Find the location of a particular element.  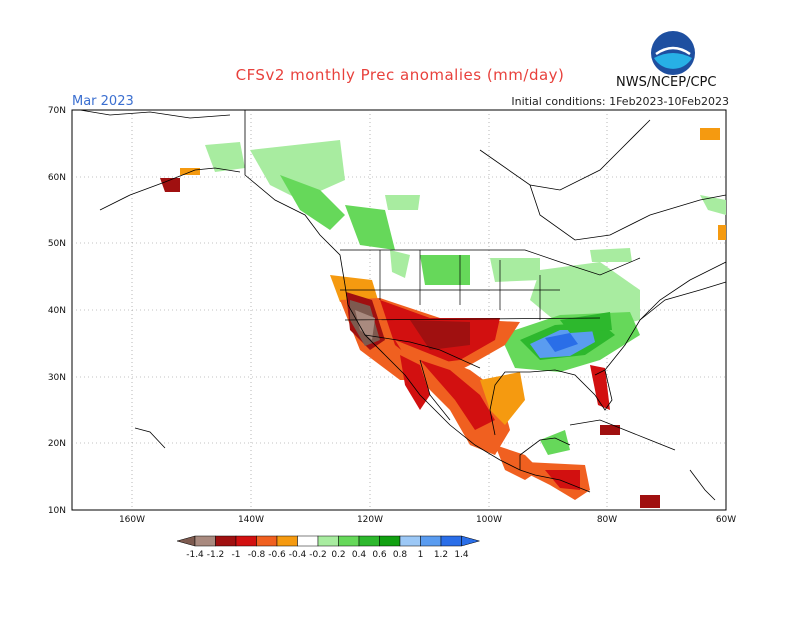

colorbar-label: 0.8 is located at coordinates (400, 555).